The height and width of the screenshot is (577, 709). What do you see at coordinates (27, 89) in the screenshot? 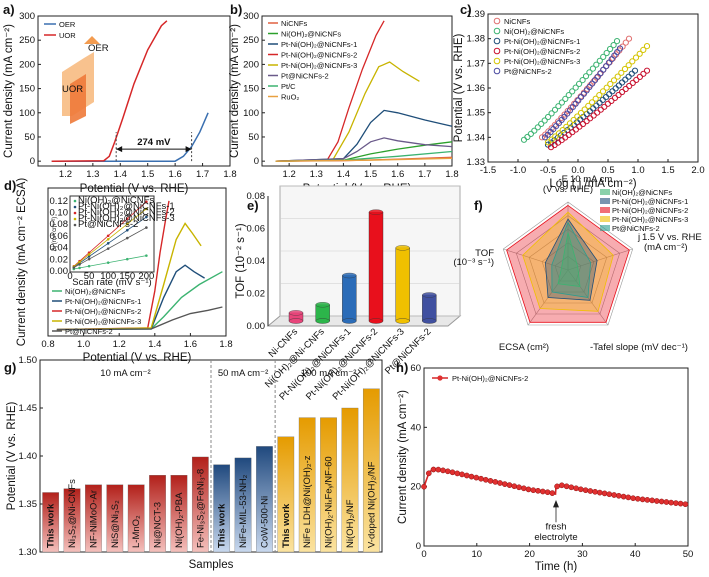
I see `y-tick-label: 150` at bounding box center [27, 89].